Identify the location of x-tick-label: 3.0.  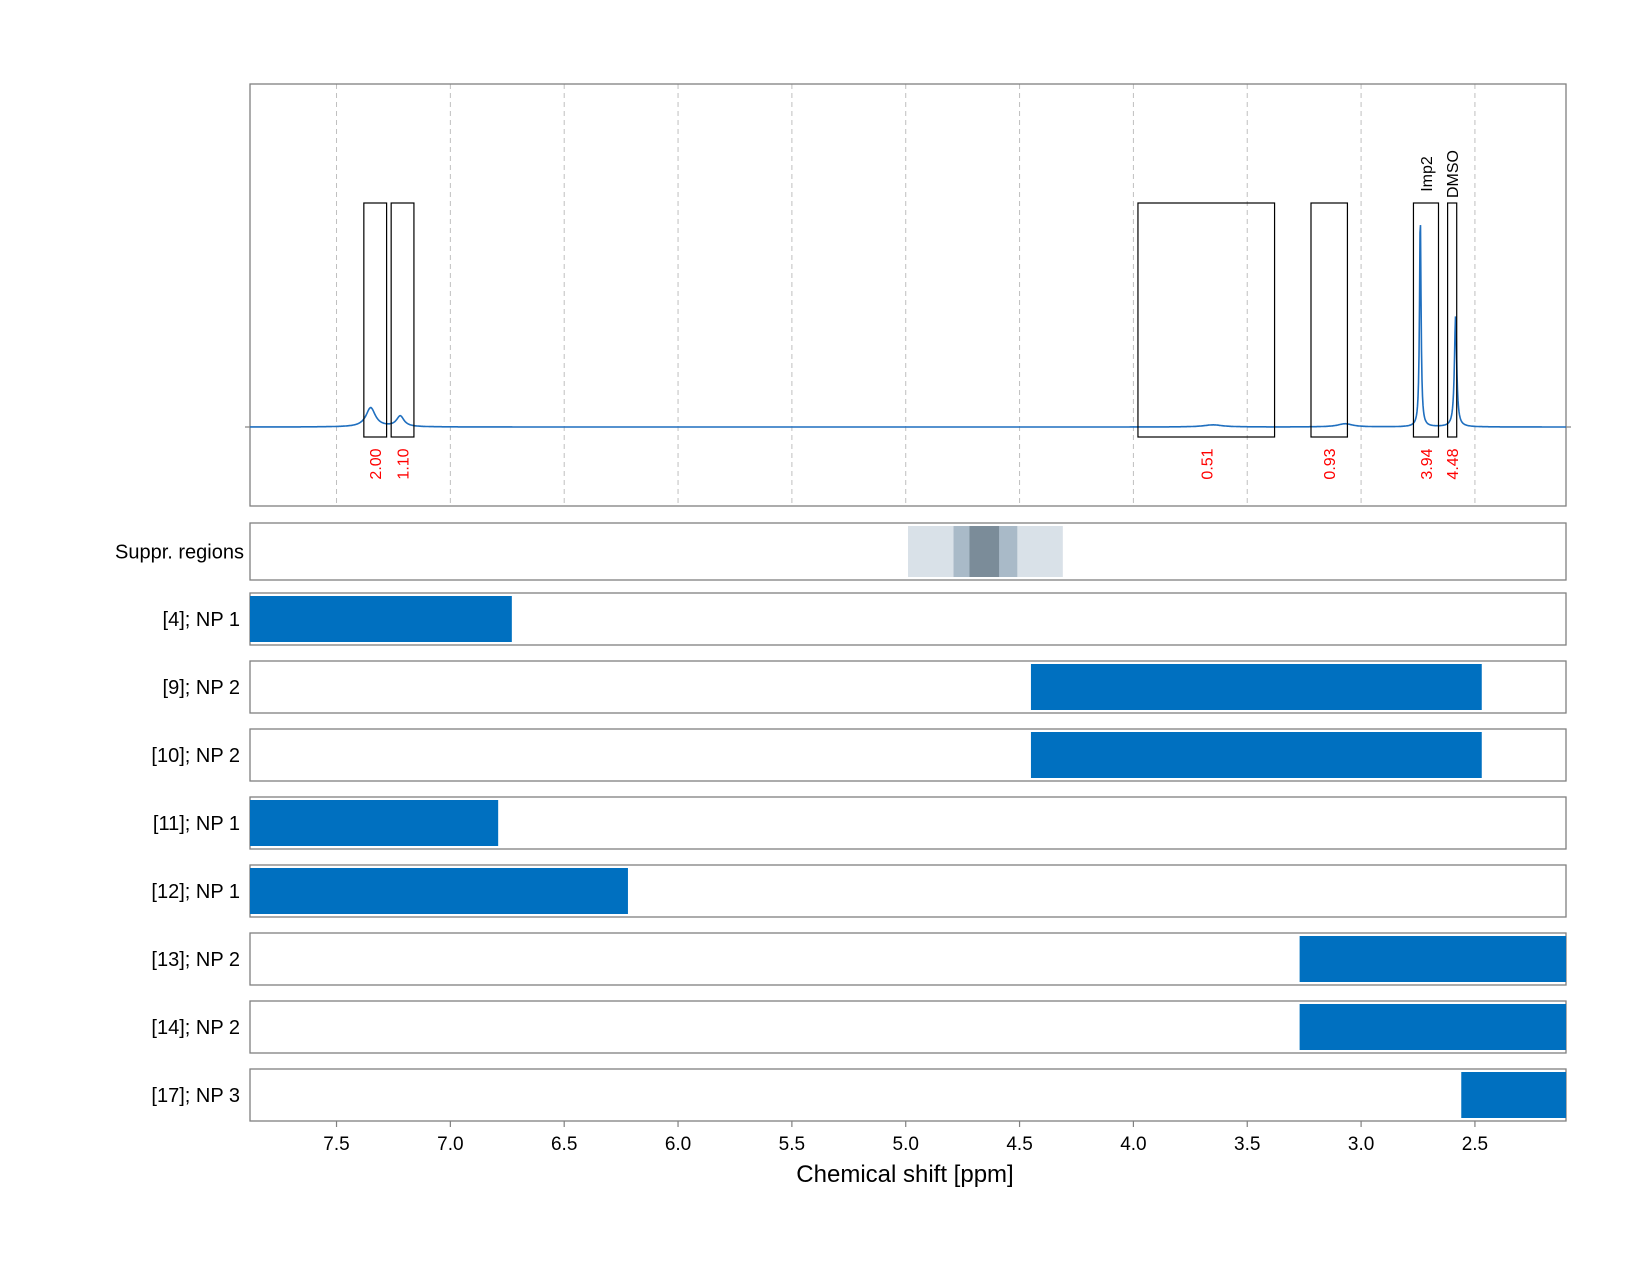
(1361, 1144).